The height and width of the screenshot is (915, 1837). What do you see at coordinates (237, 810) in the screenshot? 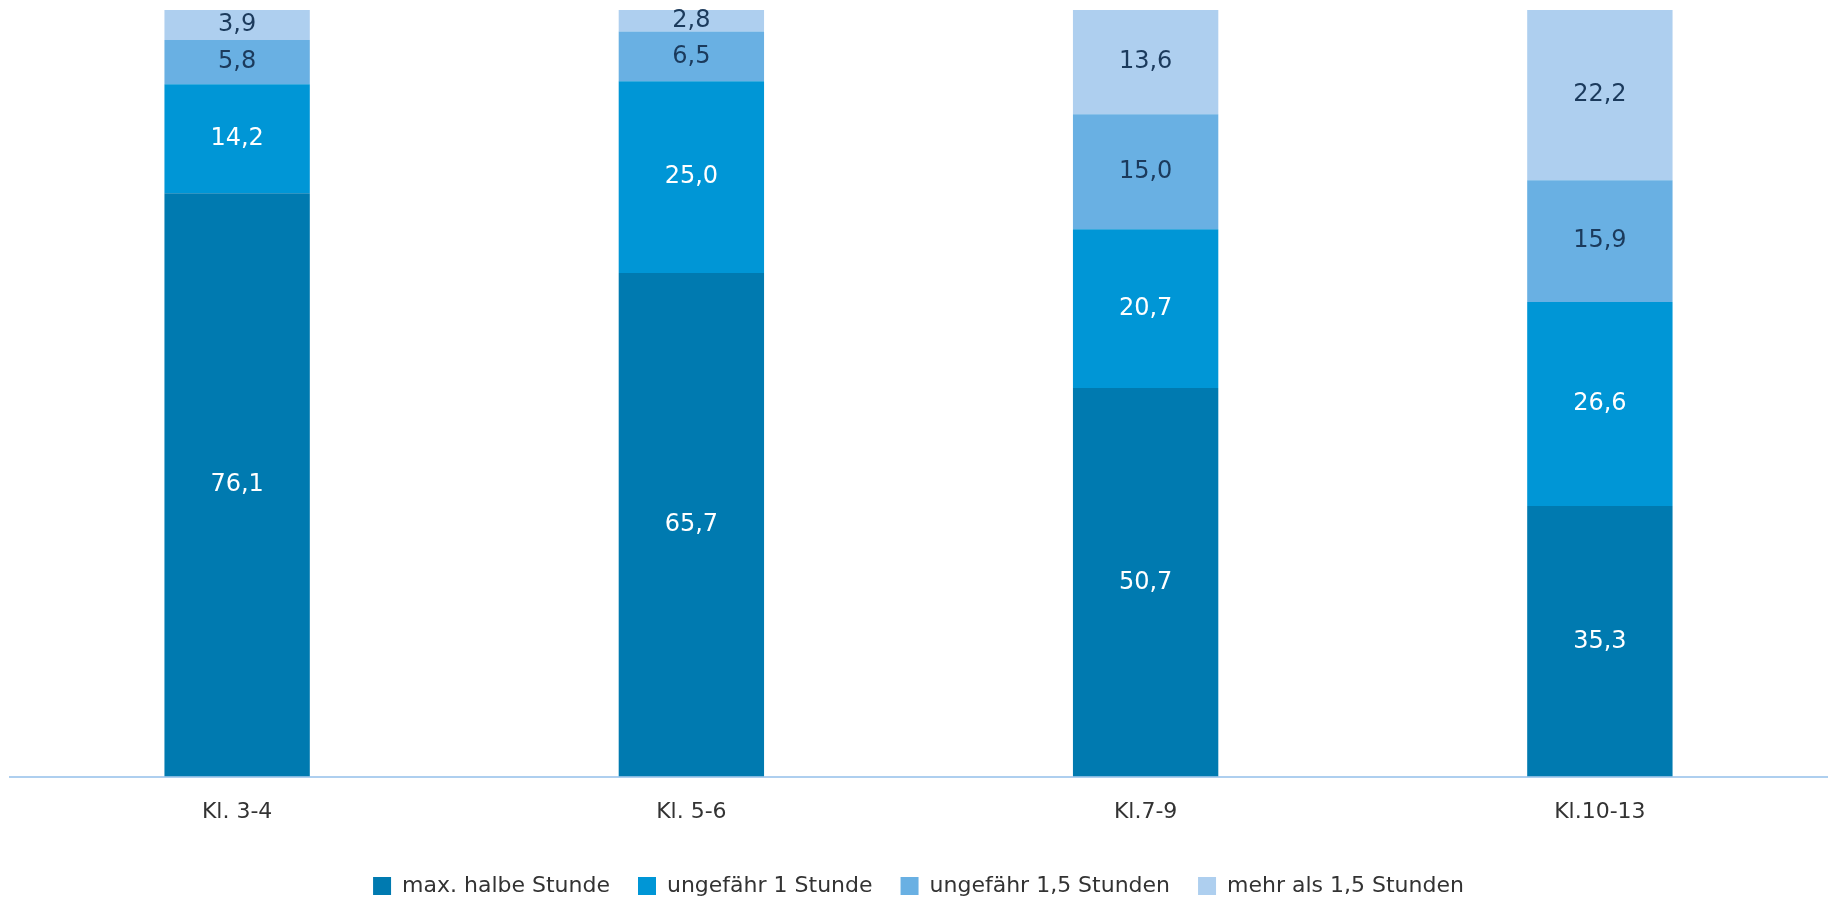
I see `x-tick-label: Kl. 3-4` at bounding box center [237, 810].